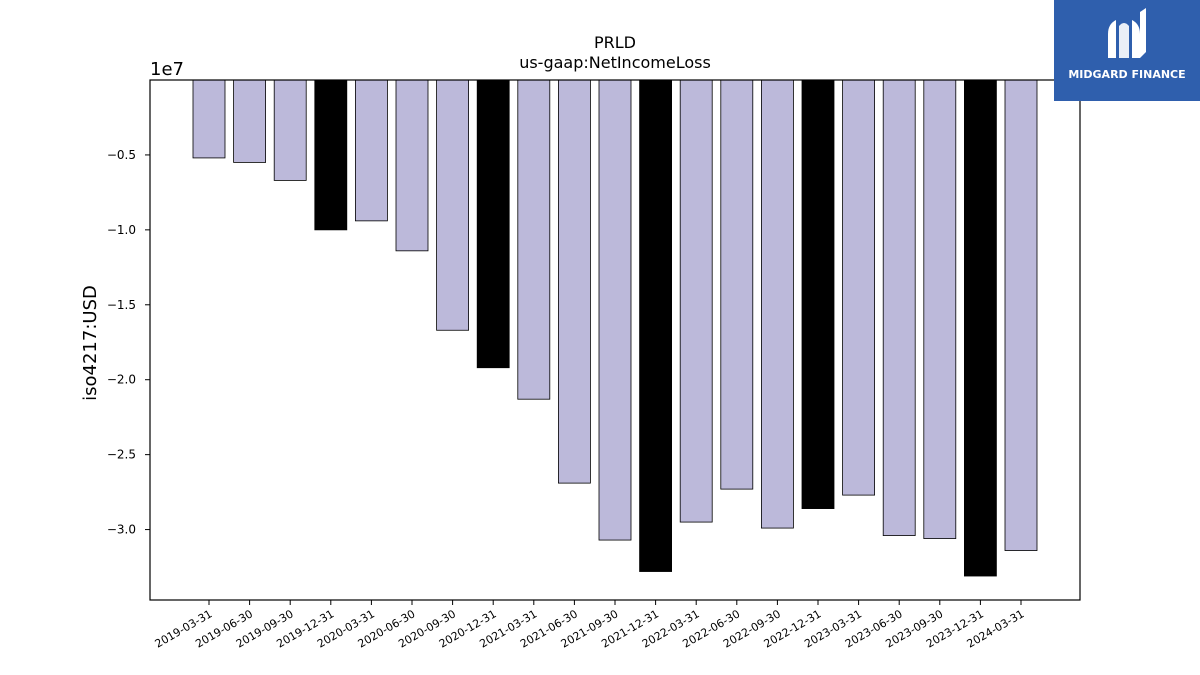 This screenshot has width=1200, height=675. I want to click on chart-title: PRLD, so click(615, 42).